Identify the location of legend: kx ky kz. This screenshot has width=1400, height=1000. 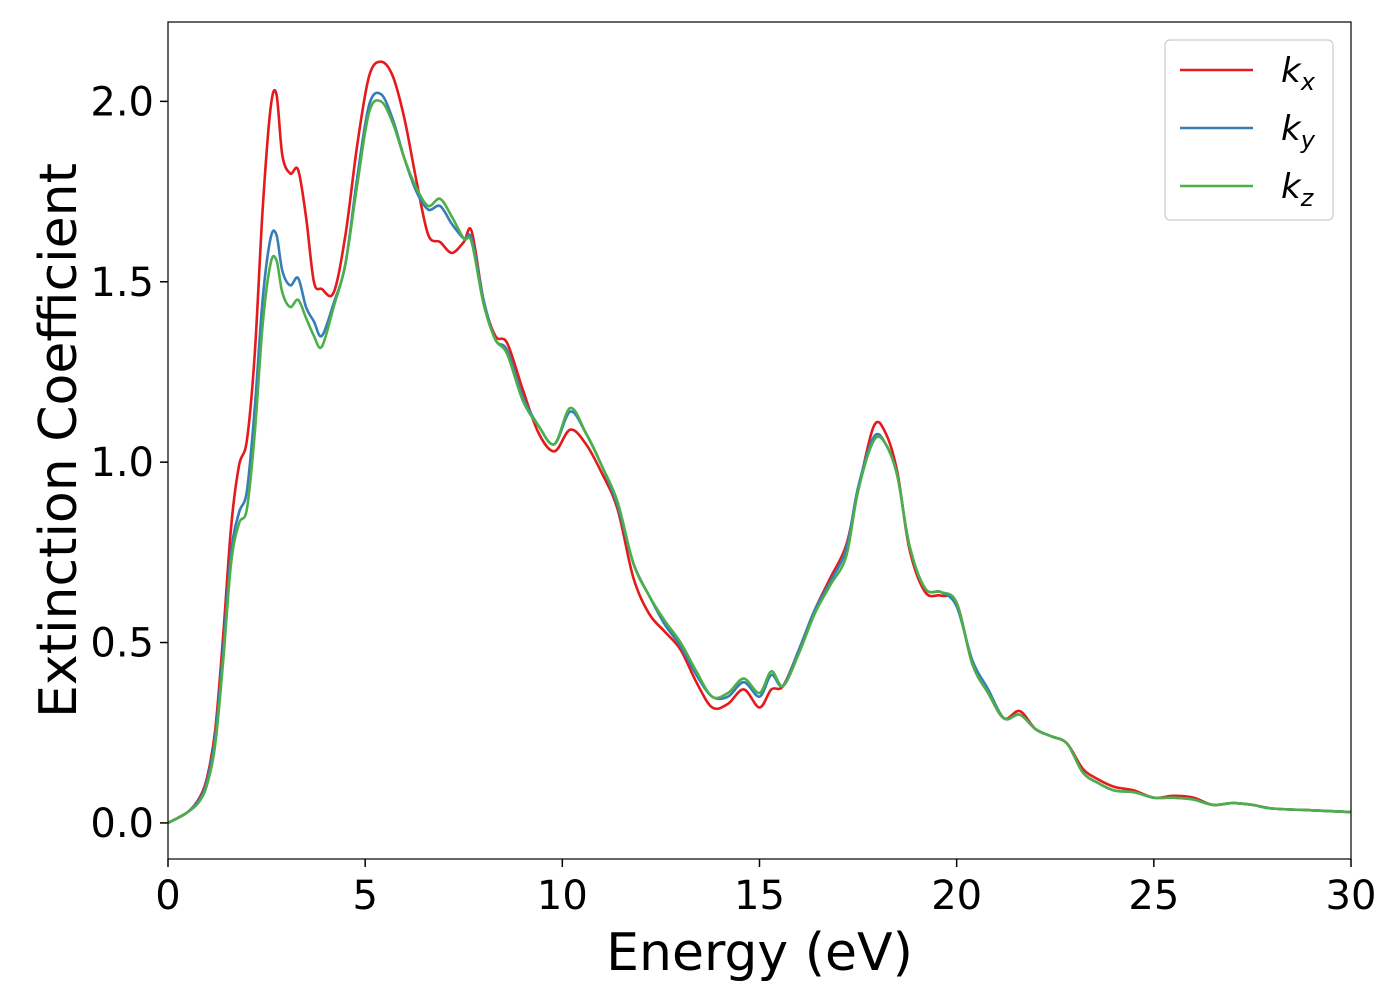
(1249, 130).